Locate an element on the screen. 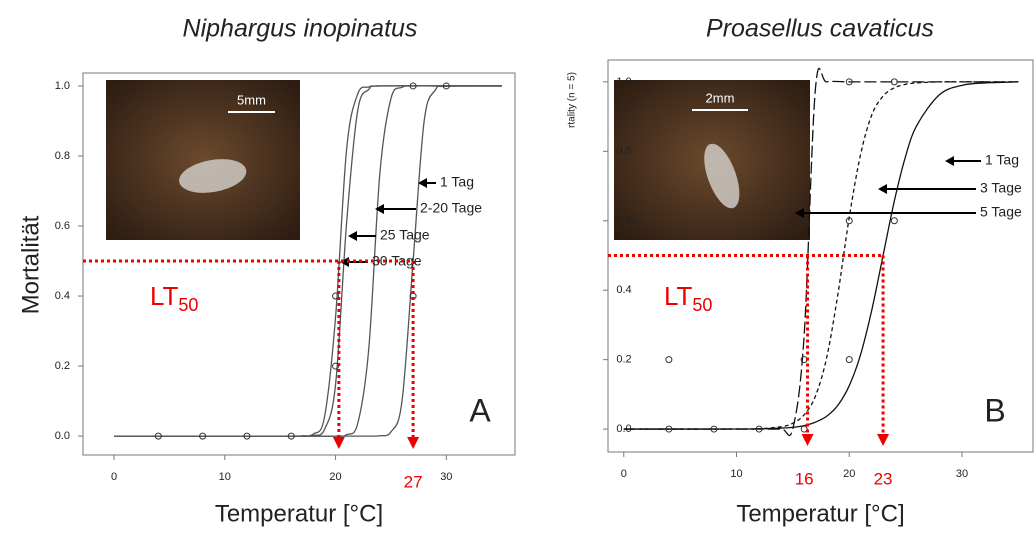 The image size is (1035, 534). y-axis-label: Mortalität is located at coordinates (30, 264).